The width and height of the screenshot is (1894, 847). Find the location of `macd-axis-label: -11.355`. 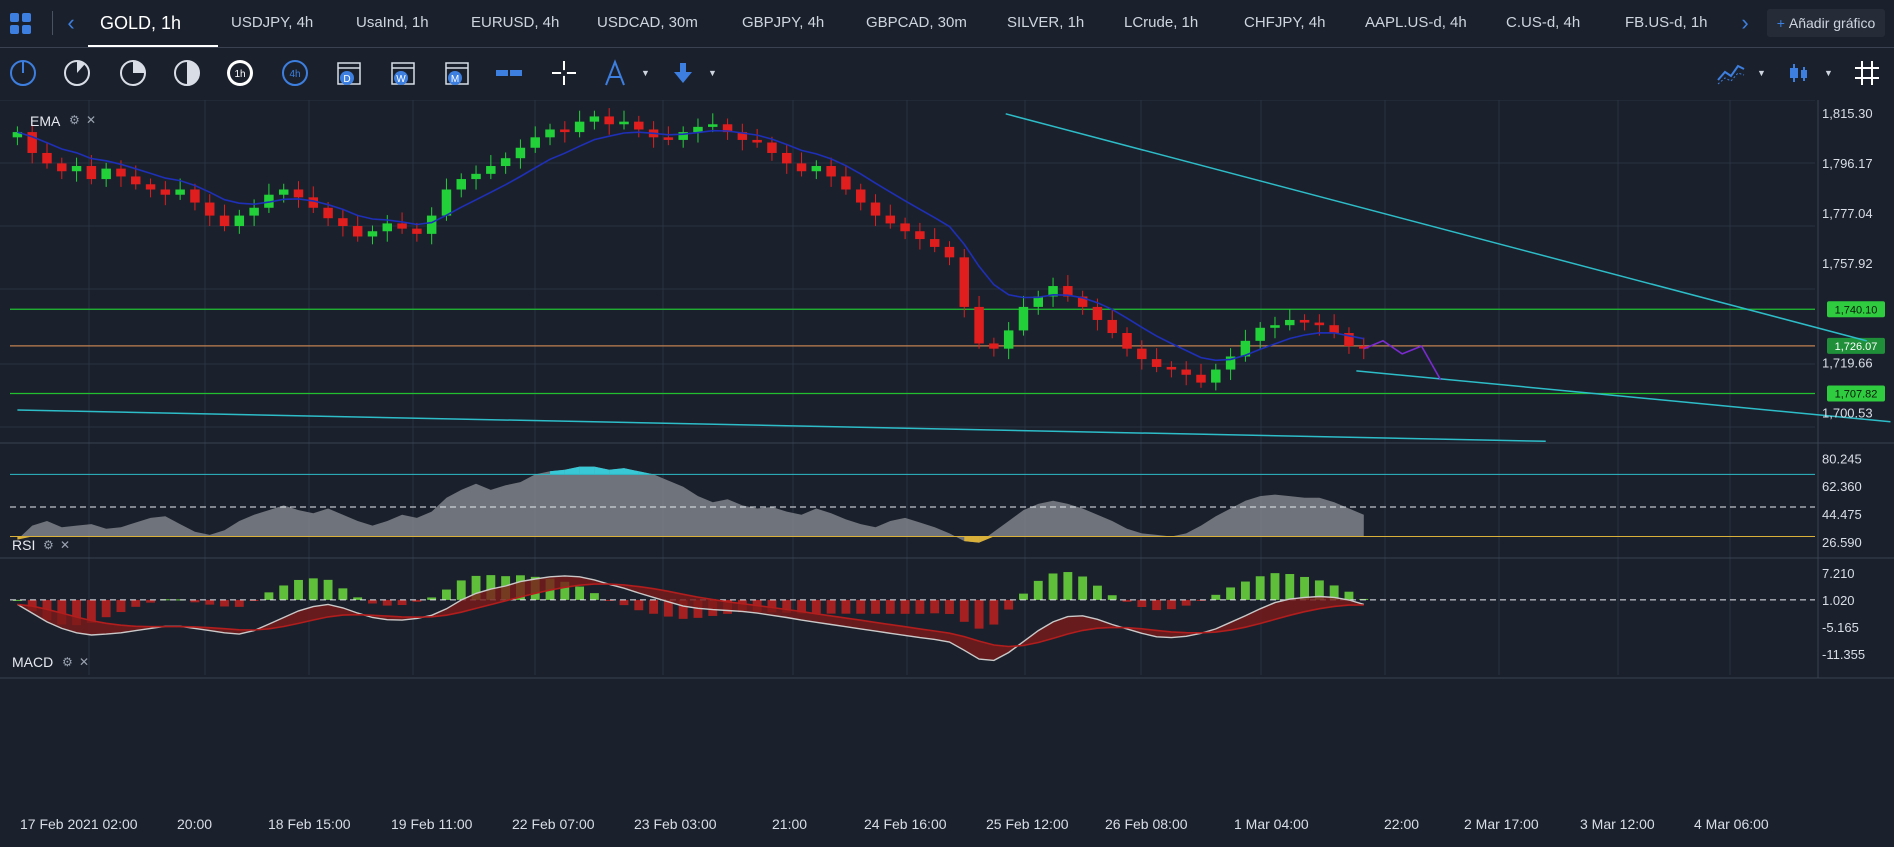

macd-axis-label: -11.355 is located at coordinates (1843, 654).